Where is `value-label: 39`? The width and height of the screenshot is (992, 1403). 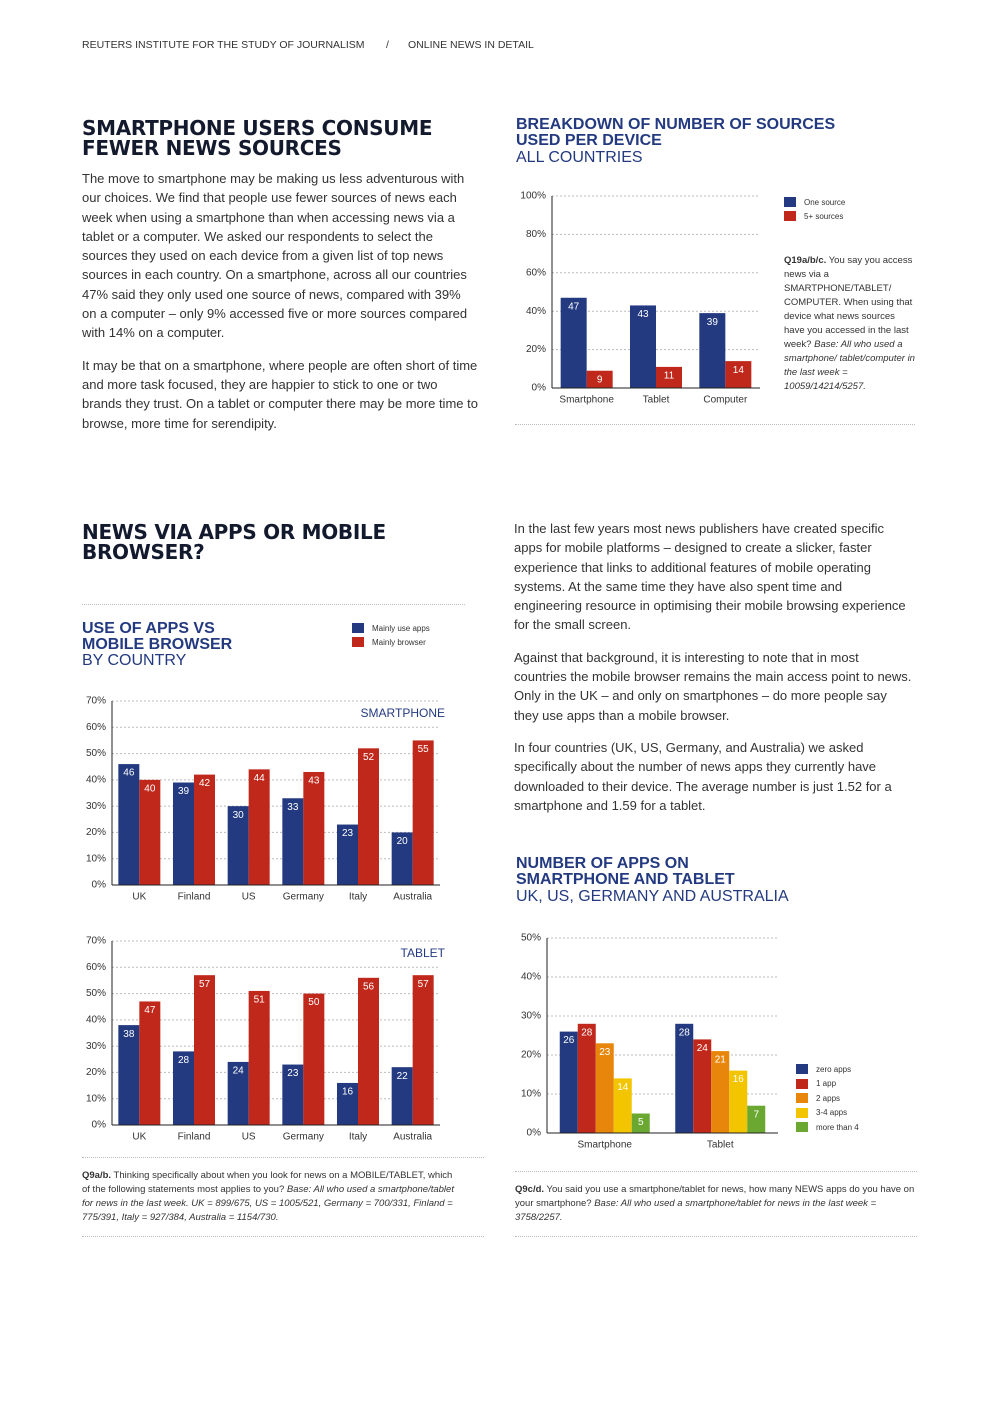 value-label: 39 is located at coordinates (713, 322).